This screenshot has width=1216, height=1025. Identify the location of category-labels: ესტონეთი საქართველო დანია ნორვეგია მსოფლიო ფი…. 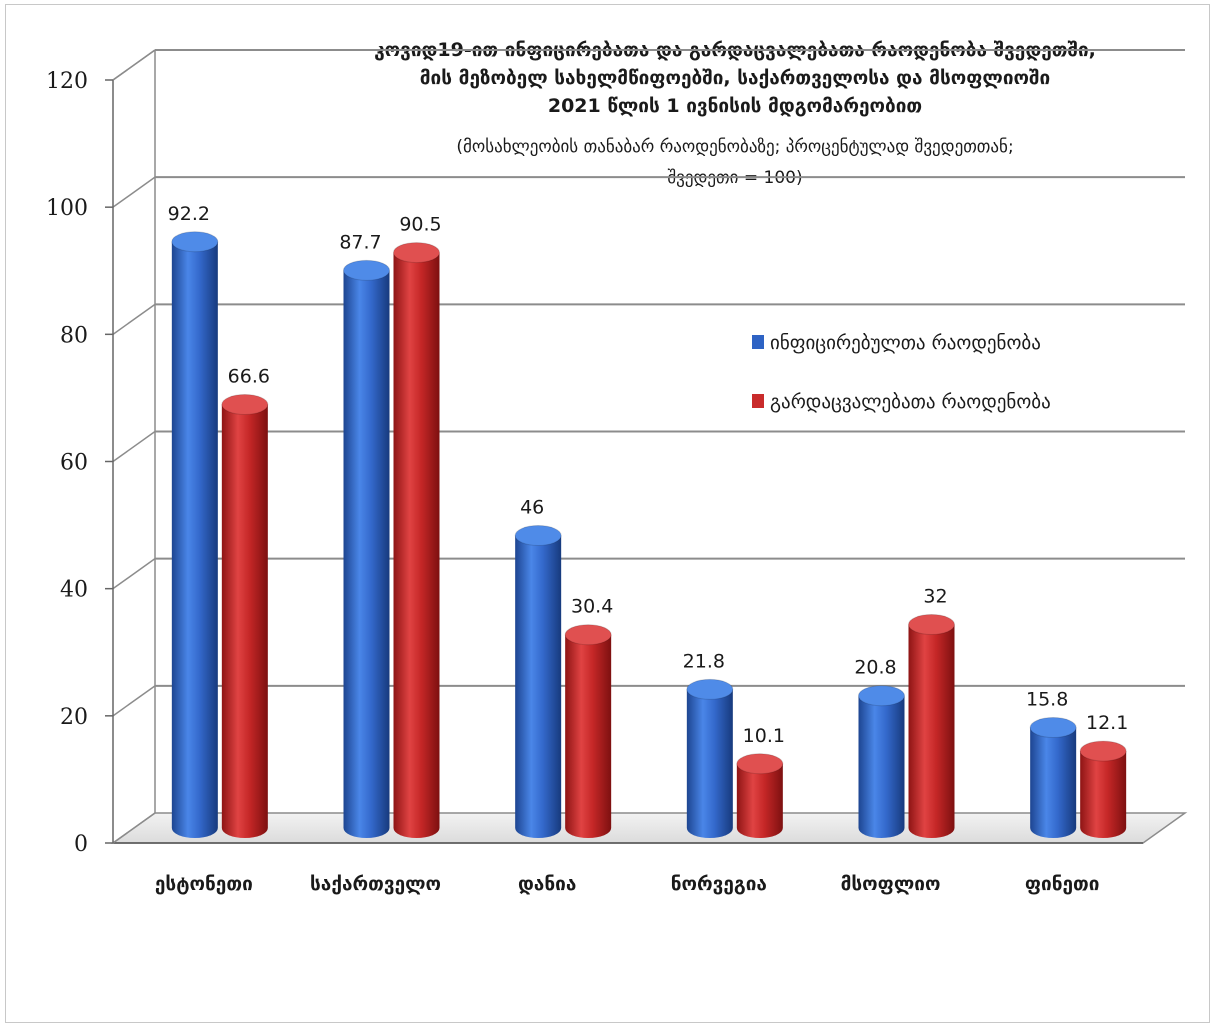
(627, 884).